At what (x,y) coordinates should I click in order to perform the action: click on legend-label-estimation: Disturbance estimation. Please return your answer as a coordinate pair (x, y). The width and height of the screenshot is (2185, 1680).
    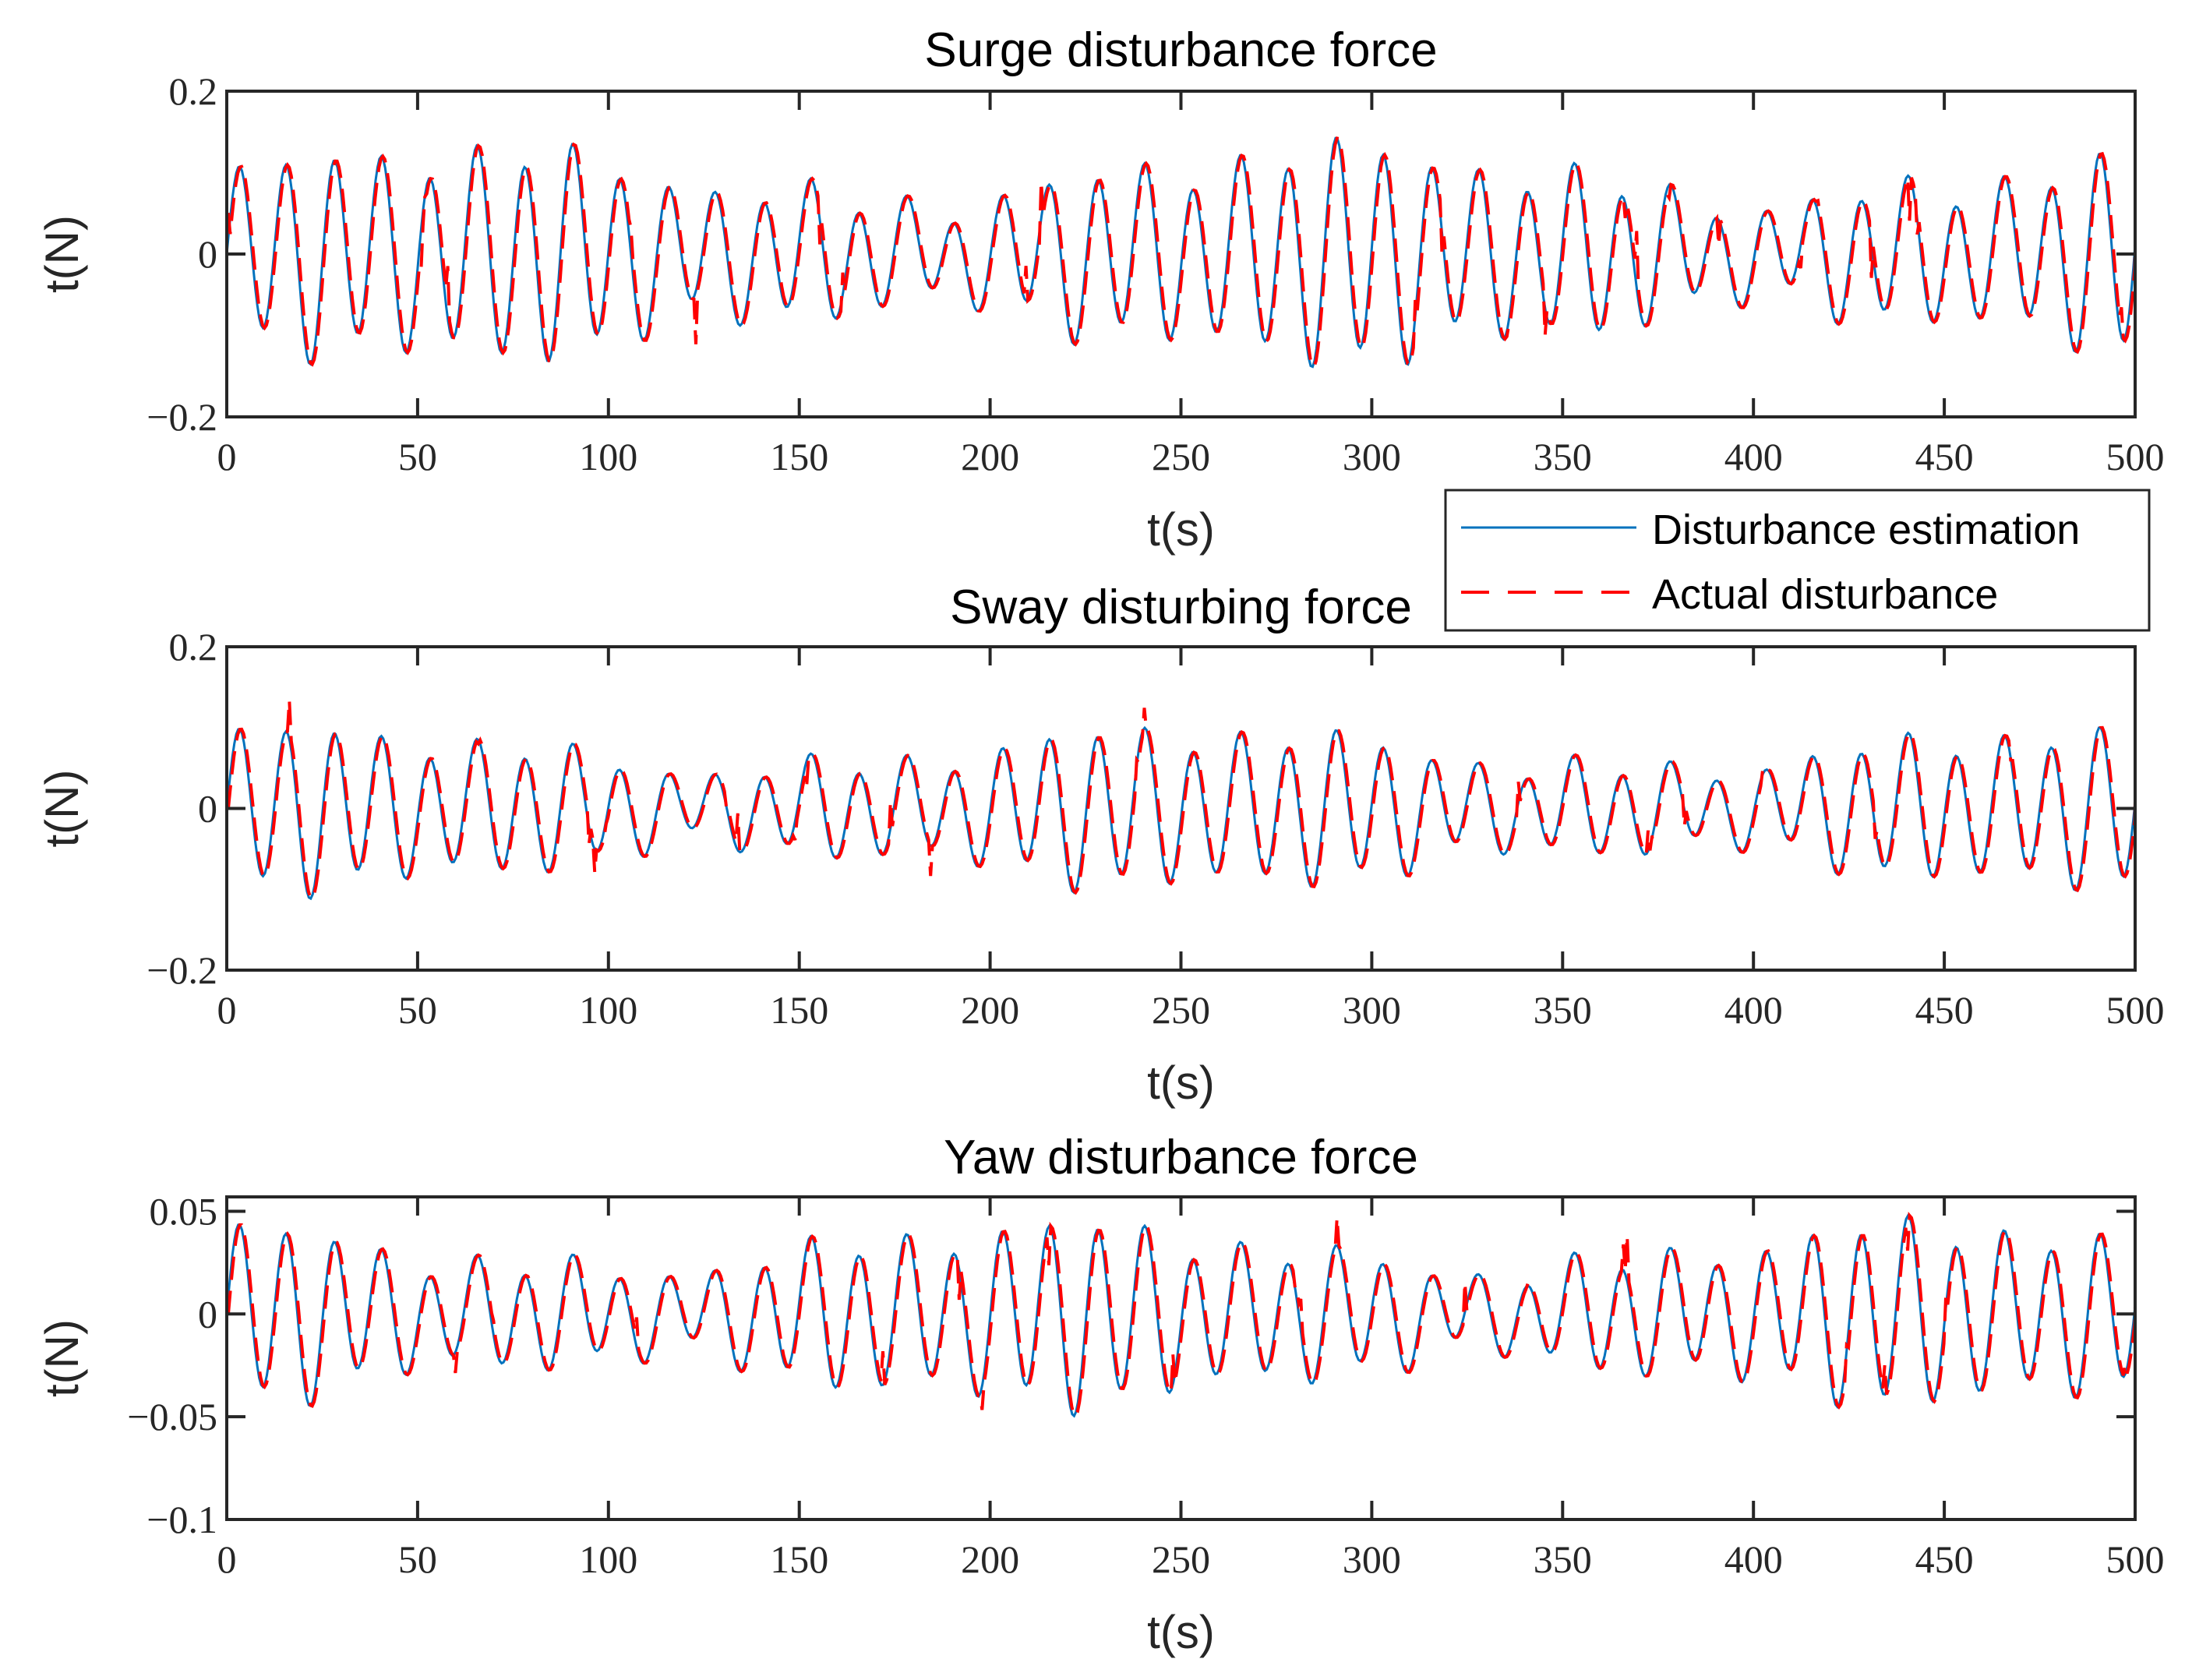
    Looking at the image, I should click on (1866, 530).